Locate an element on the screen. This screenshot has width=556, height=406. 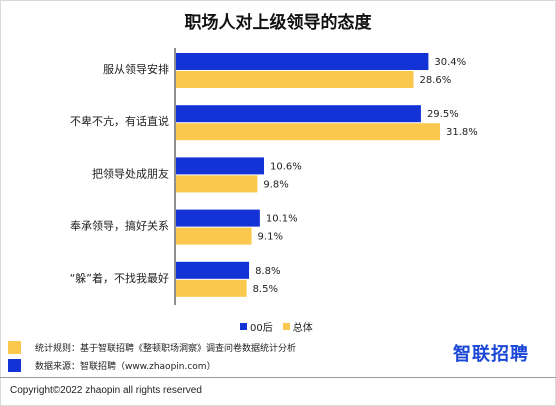
legend-swatch-overall is located at coordinates (286, 326).